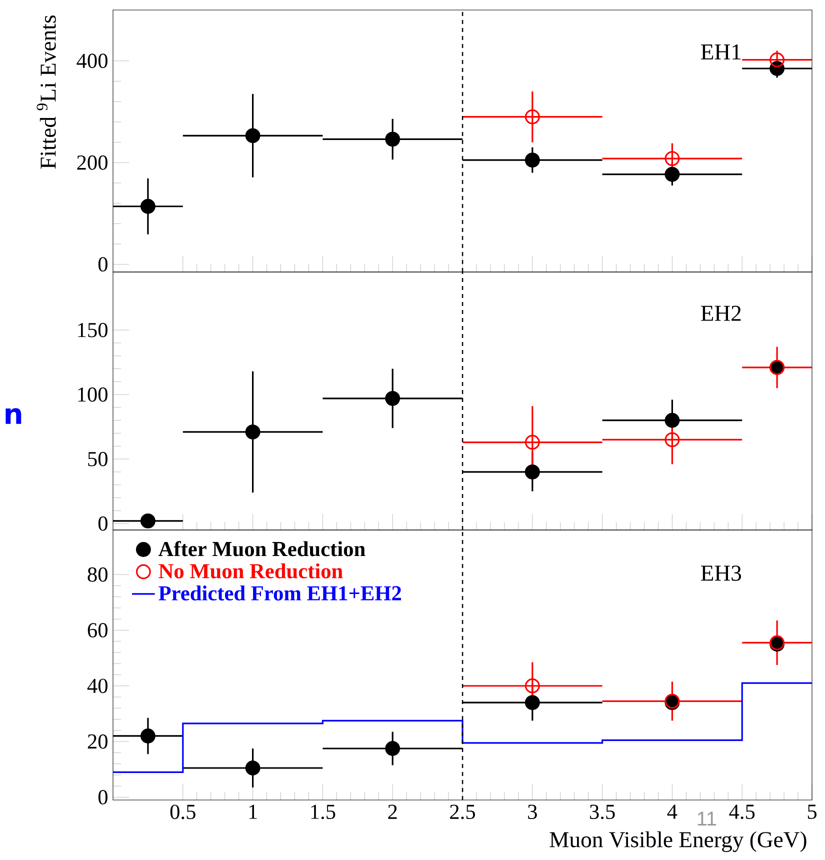 This screenshot has height=860, width=825. What do you see at coordinates (323, 812) in the screenshot?
I see `x-tick-label: 1.5` at bounding box center [323, 812].